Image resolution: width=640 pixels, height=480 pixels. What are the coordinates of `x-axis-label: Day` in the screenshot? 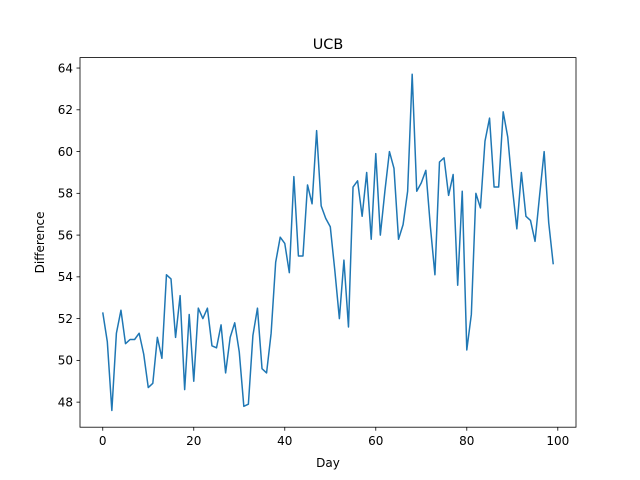 It's located at (328, 463).